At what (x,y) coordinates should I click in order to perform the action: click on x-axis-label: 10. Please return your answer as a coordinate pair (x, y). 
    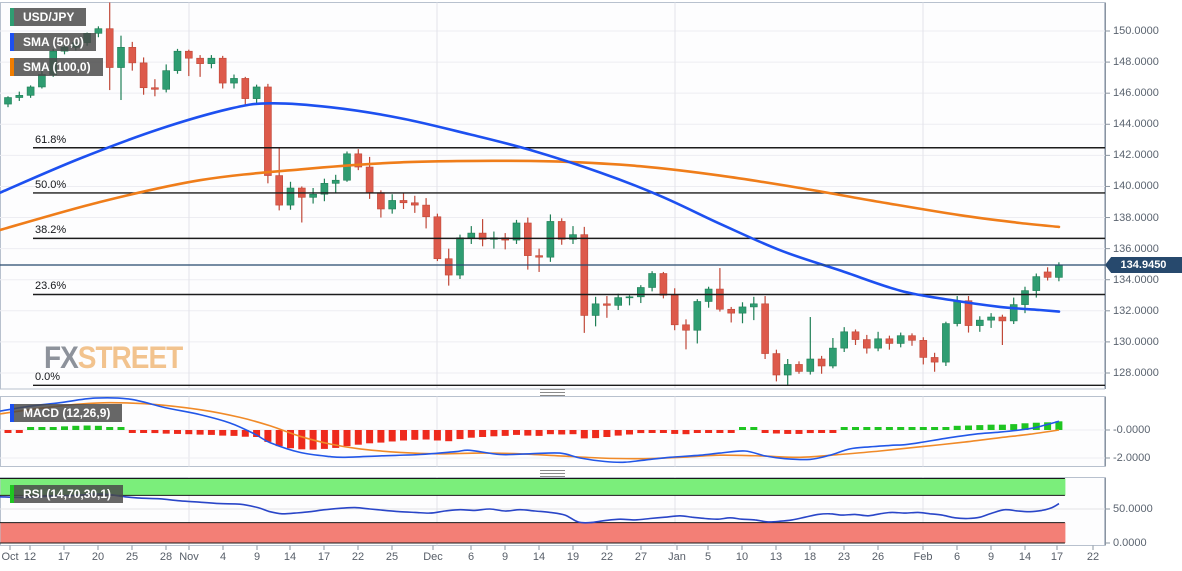
    Looking at the image, I should click on (742, 557).